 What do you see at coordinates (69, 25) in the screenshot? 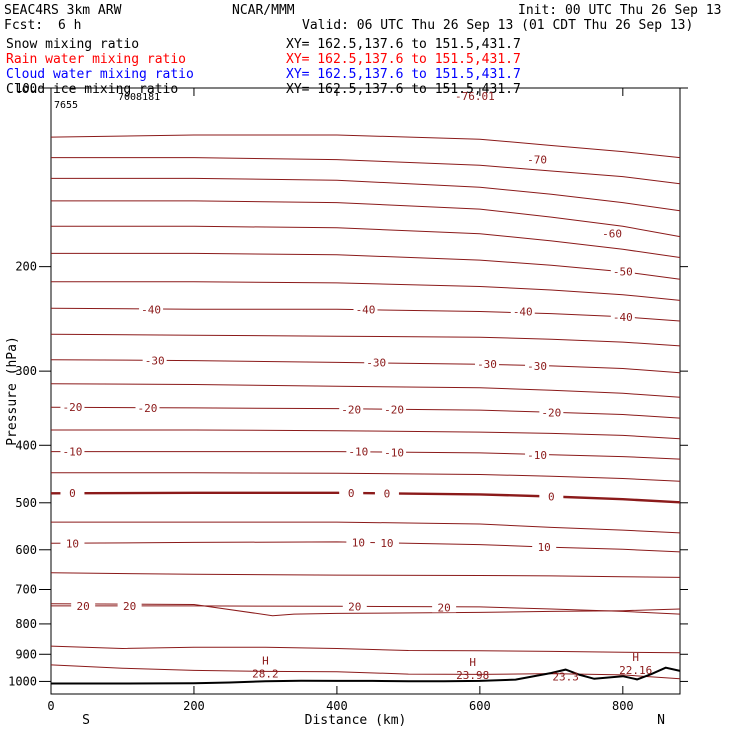
I see `header-fcst-value: 6 h` at bounding box center [69, 25].